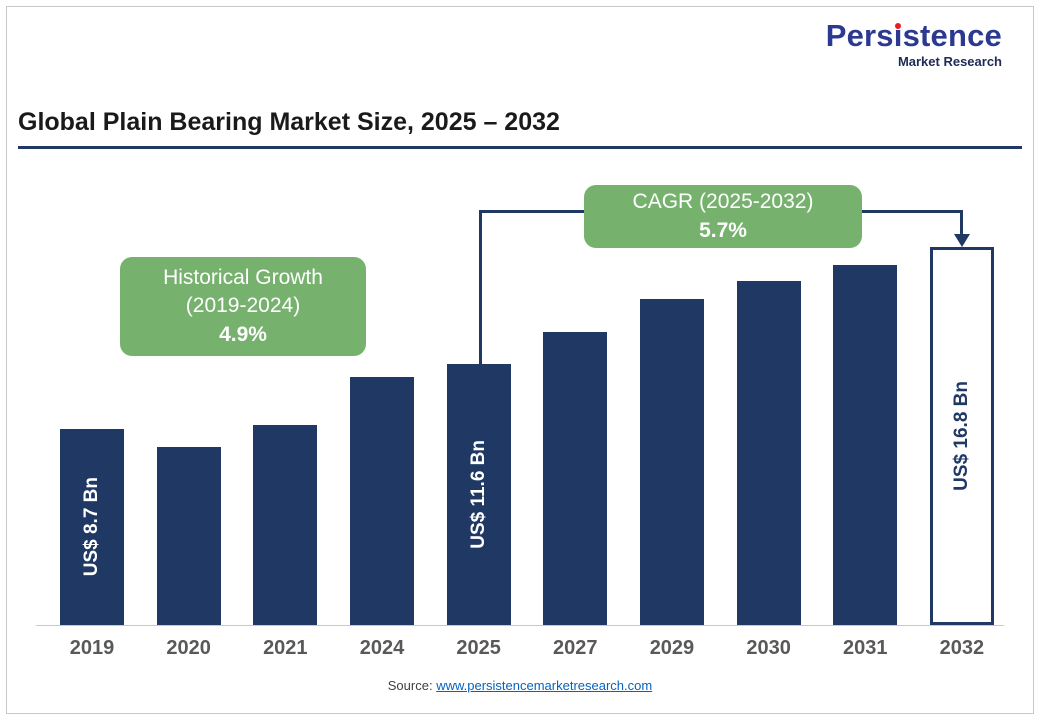 This screenshot has height=720, width=1040. What do you see at coordinates (865, 648) in the screenshot?
I see `x-axis-label-2031: 2031` at bounding box center [865, 648].